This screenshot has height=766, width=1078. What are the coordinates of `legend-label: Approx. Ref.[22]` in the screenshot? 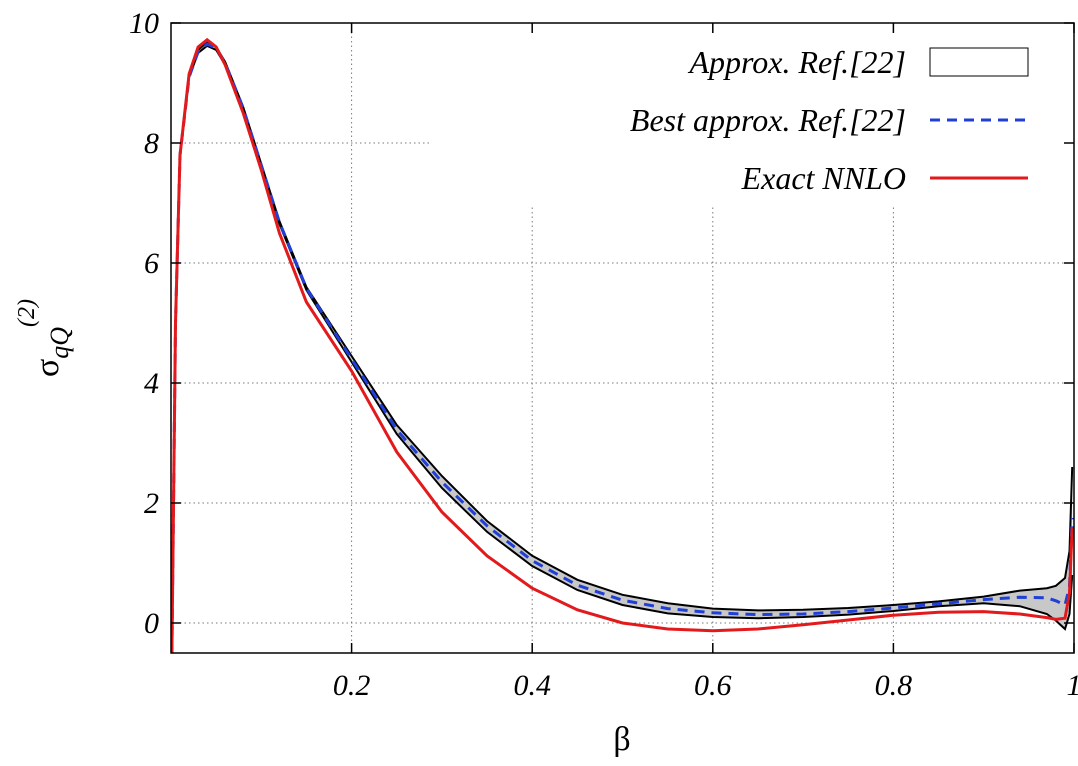 It's located at (796, 62).